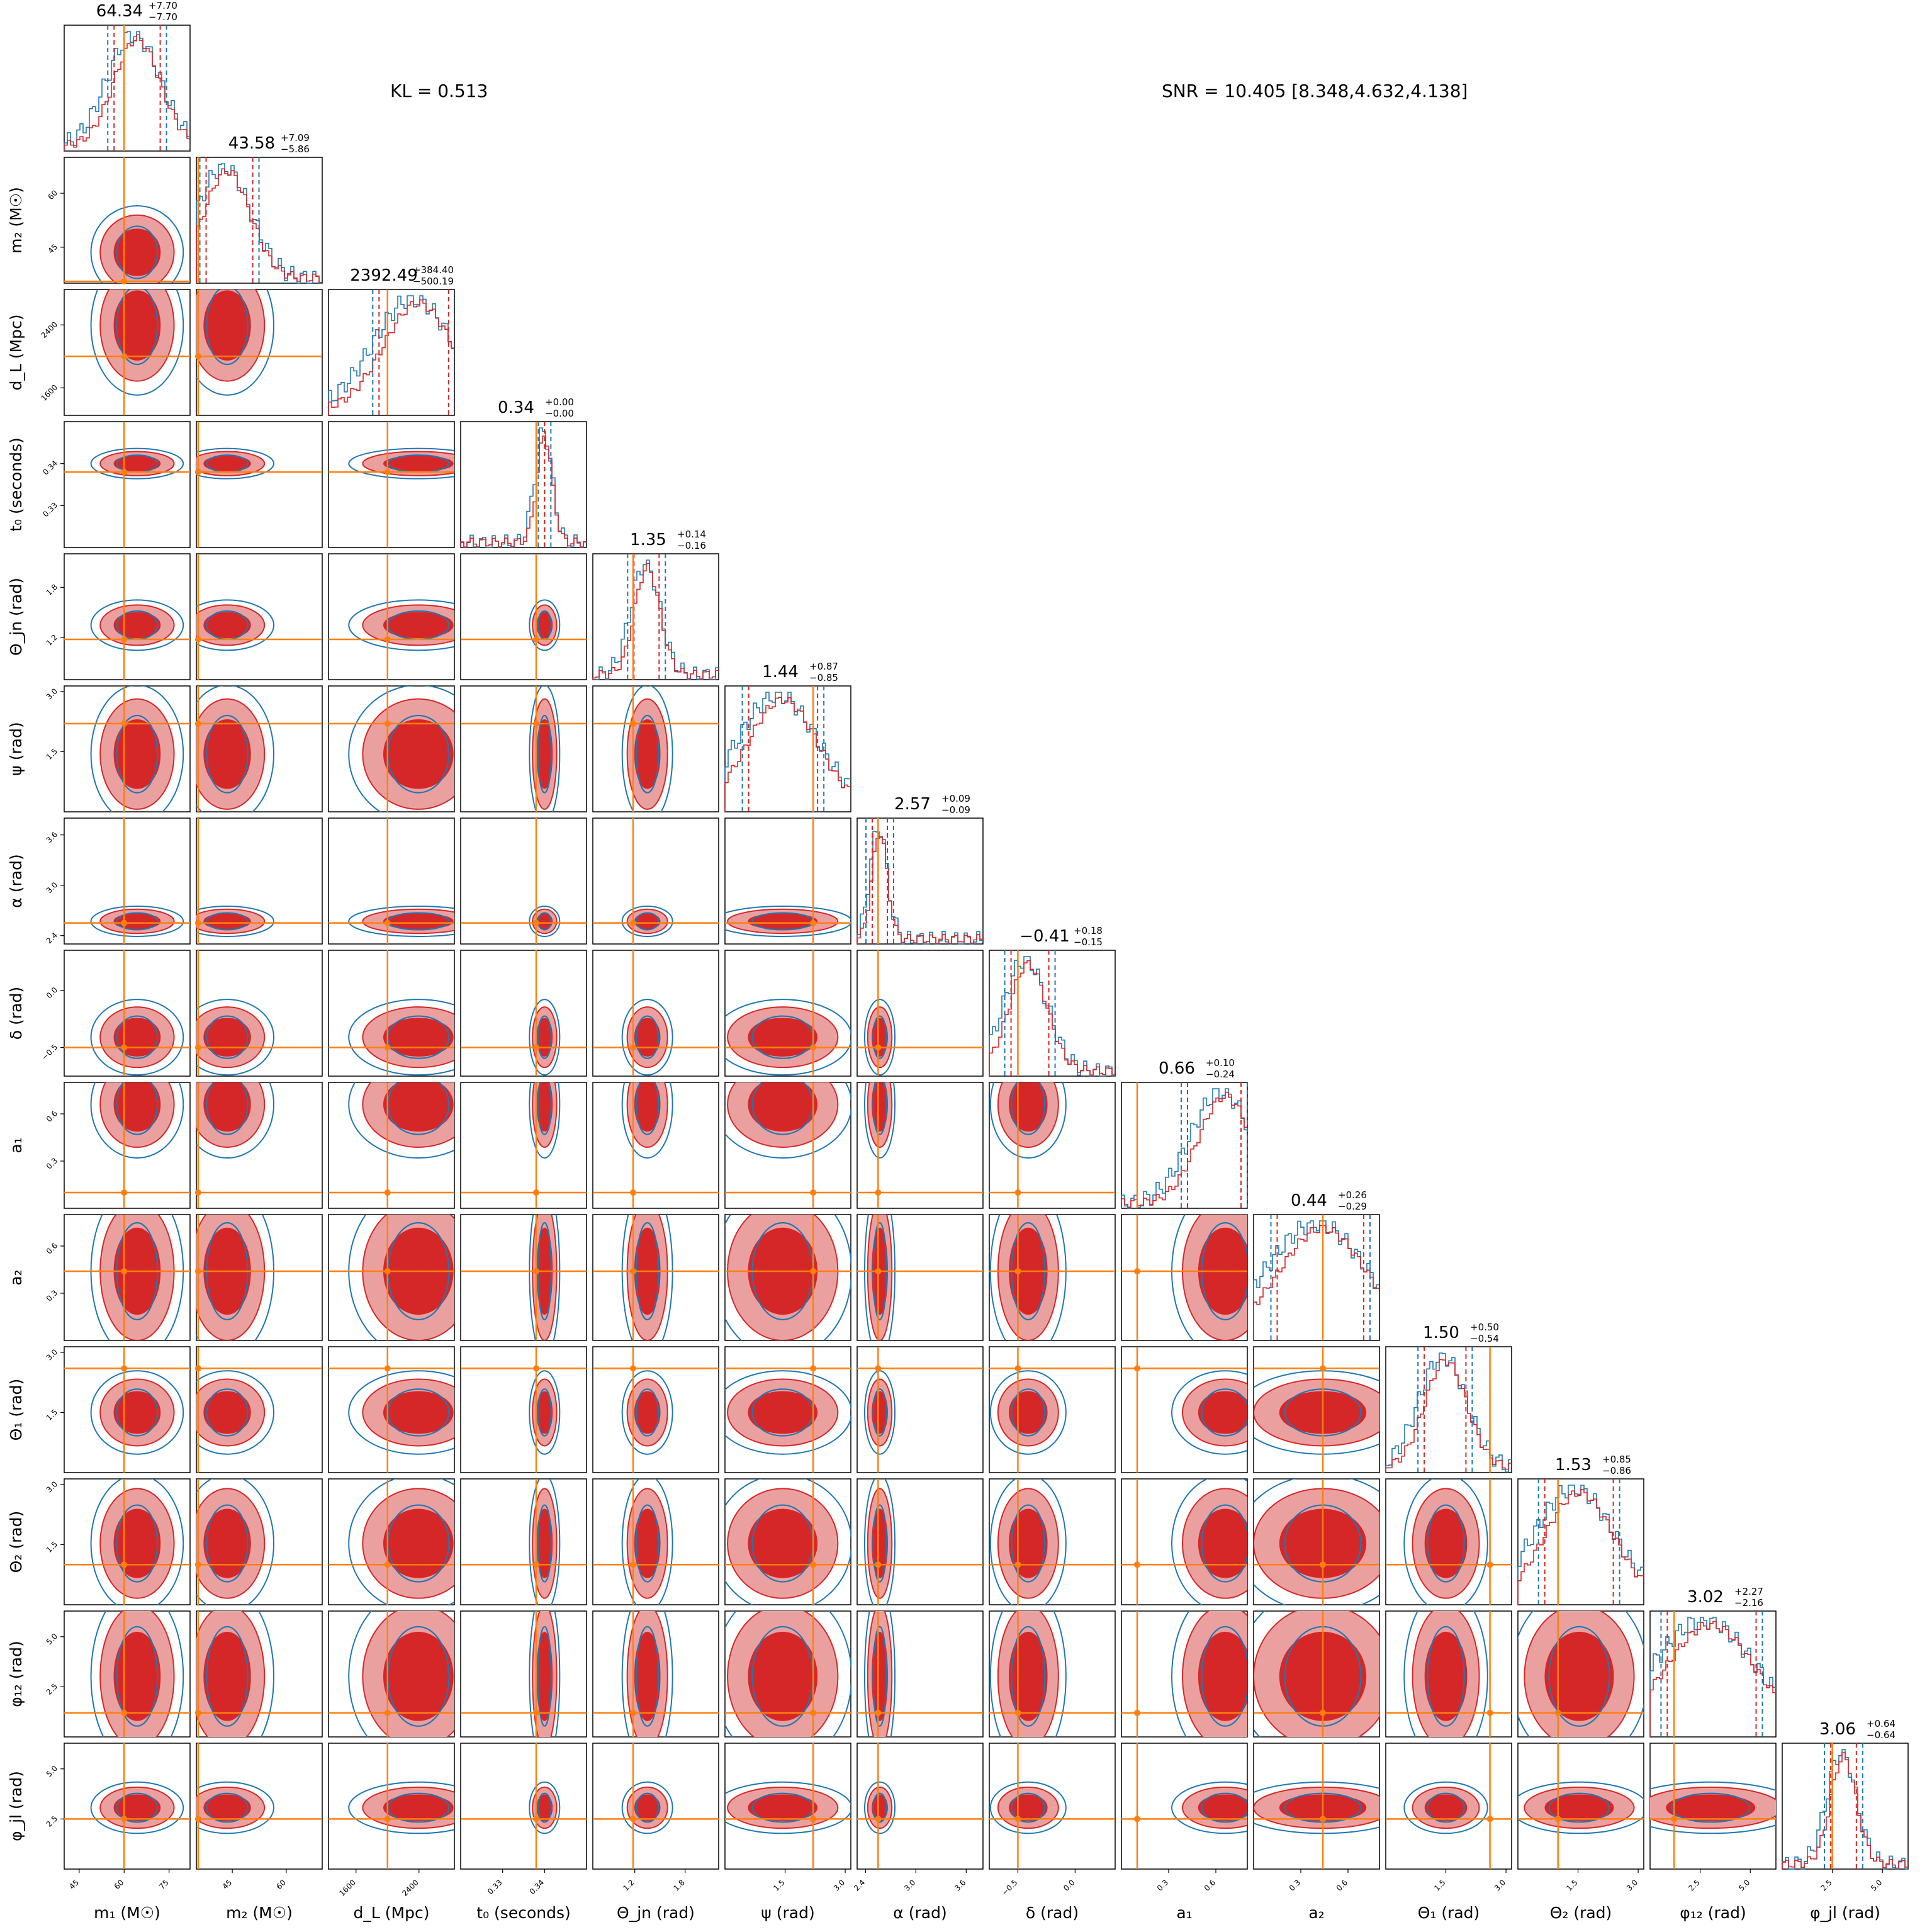 This screenshot has height=1932, width=1932. I want to click on scatter-panel-delta-theta1, so click(1052, 1409).